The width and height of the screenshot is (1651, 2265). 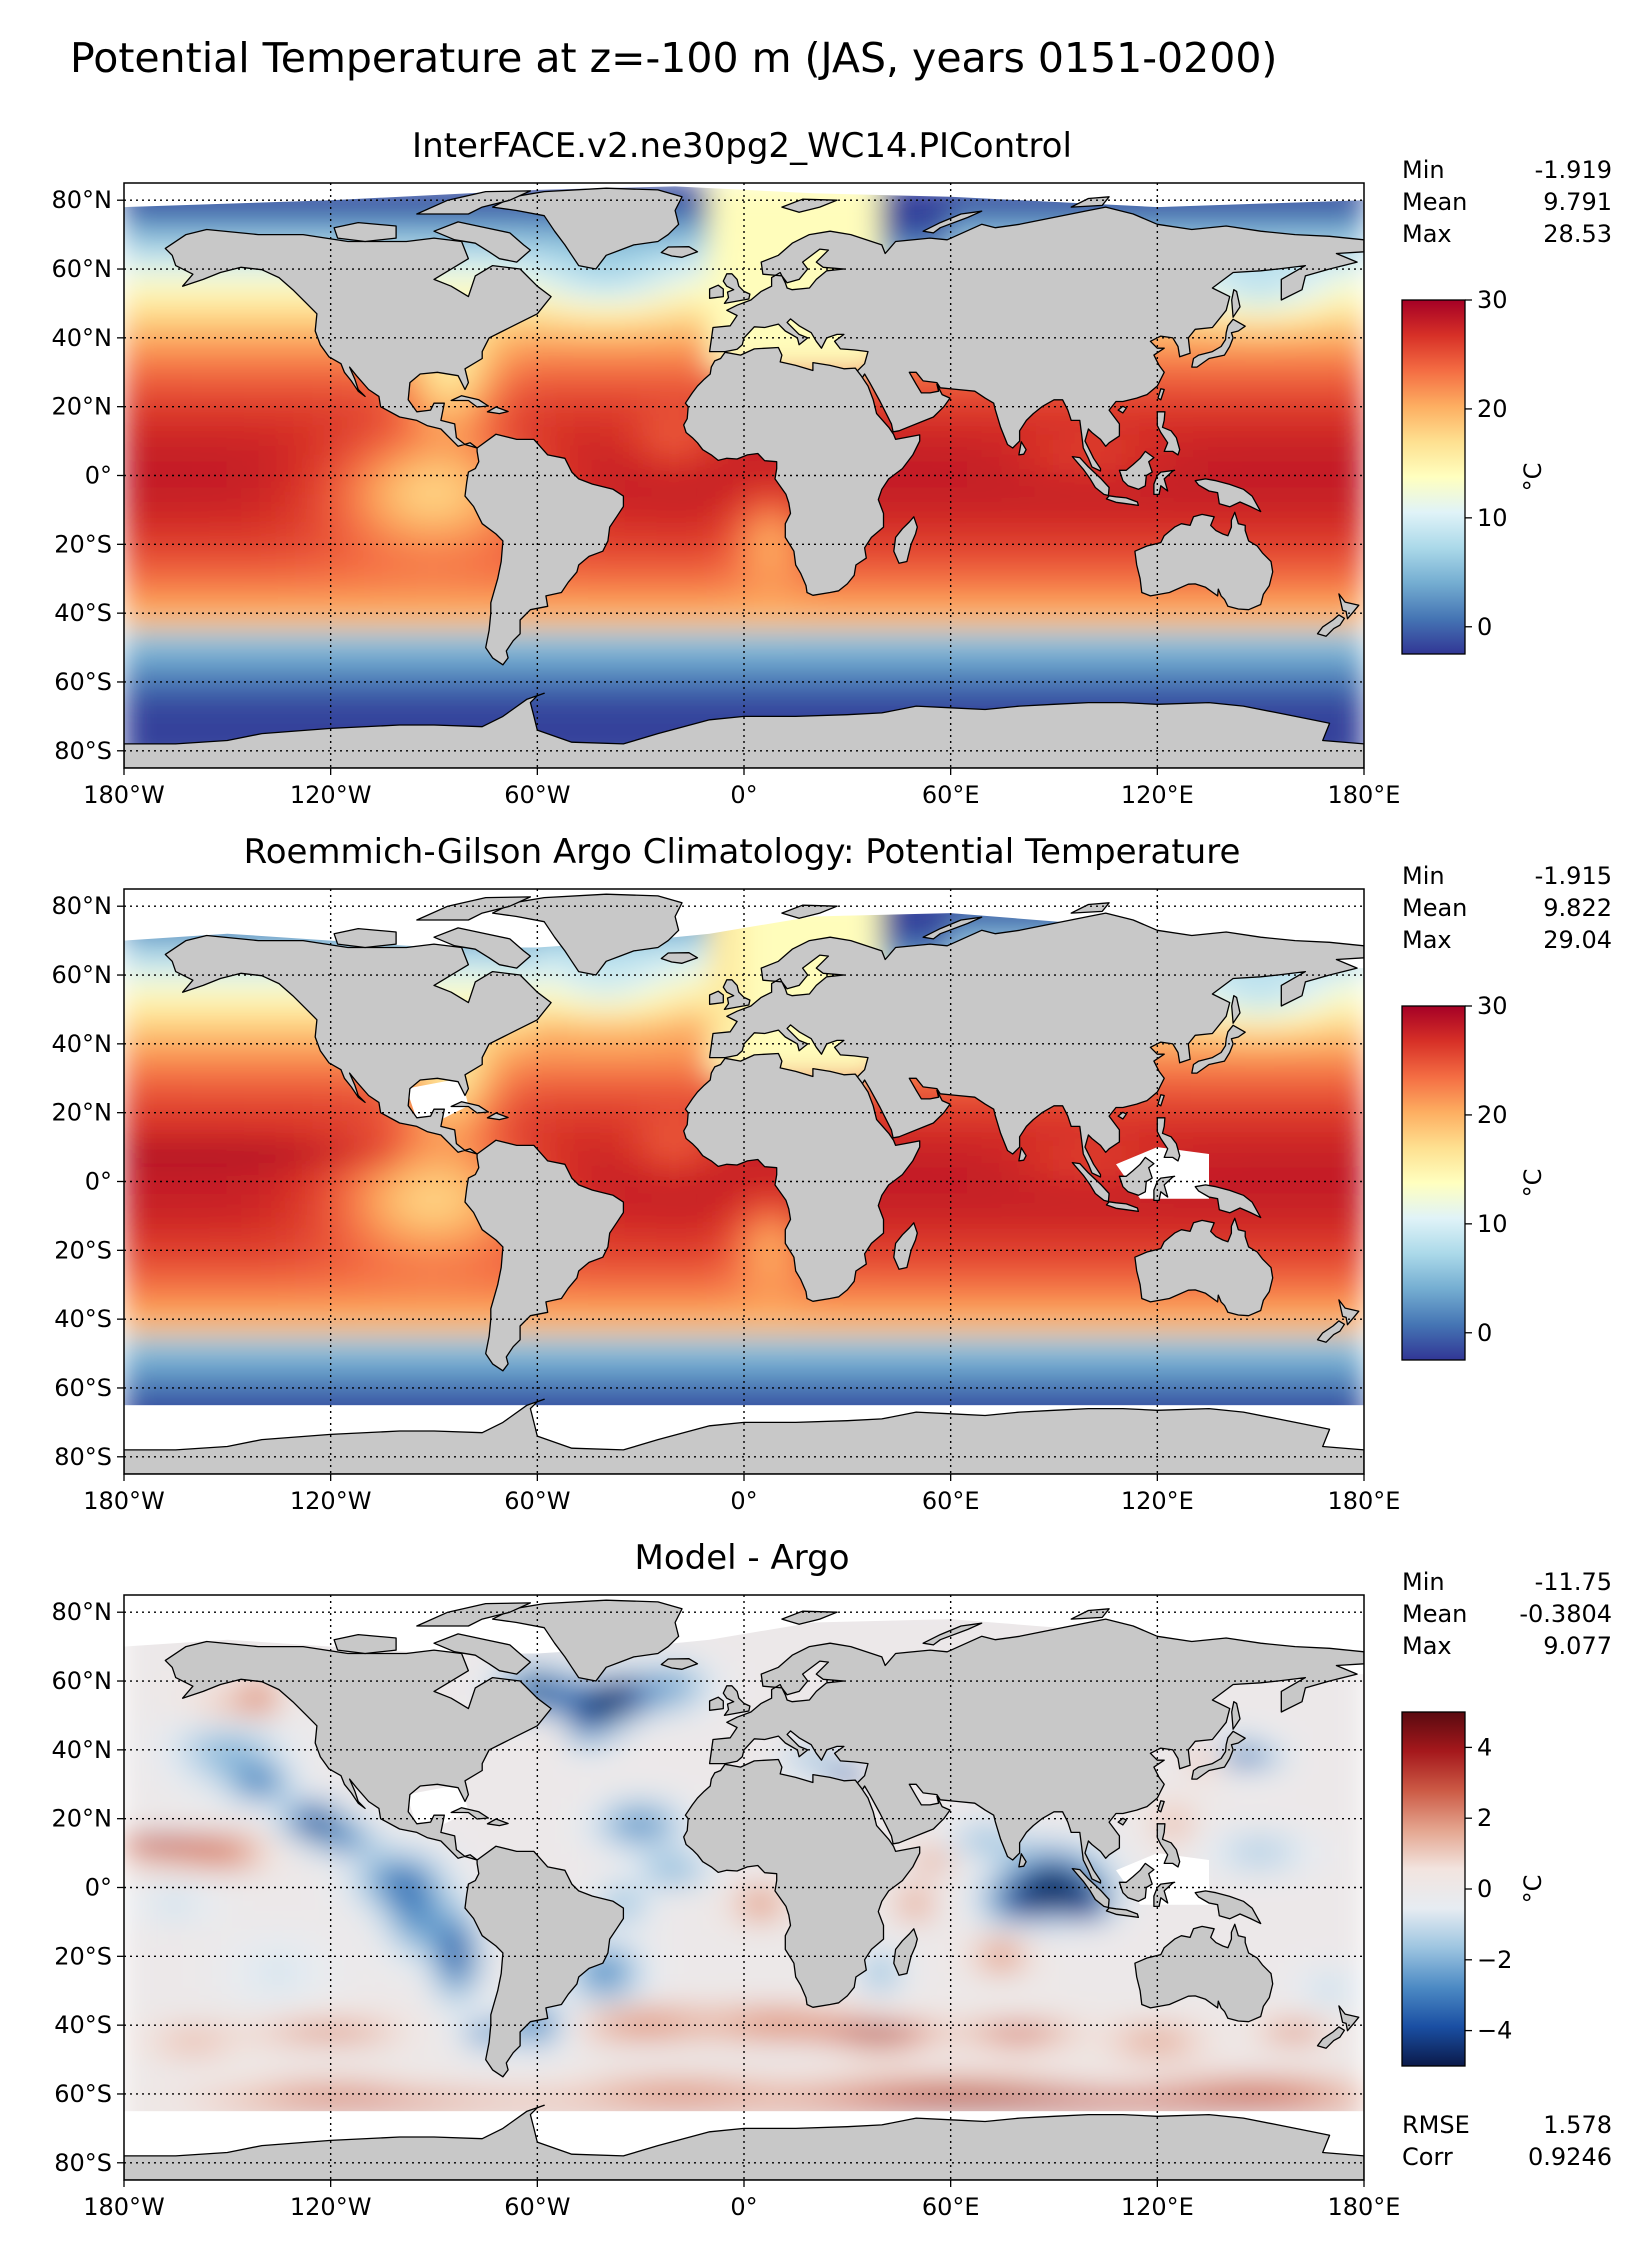 I want to click on lat-tick-label: 80°S, so click(x=83, y=751).